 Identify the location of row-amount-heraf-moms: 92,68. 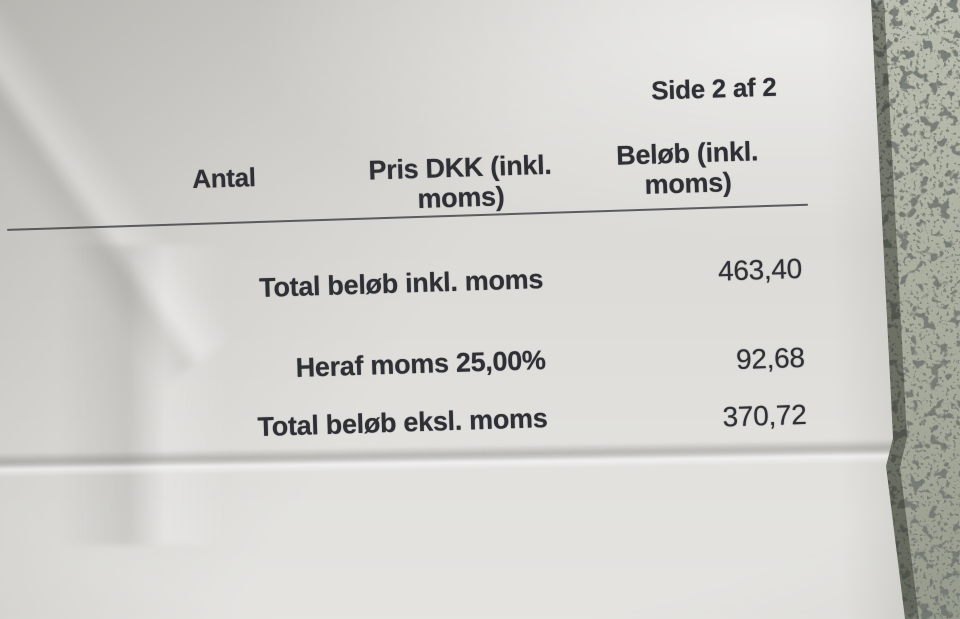
(770, 358).